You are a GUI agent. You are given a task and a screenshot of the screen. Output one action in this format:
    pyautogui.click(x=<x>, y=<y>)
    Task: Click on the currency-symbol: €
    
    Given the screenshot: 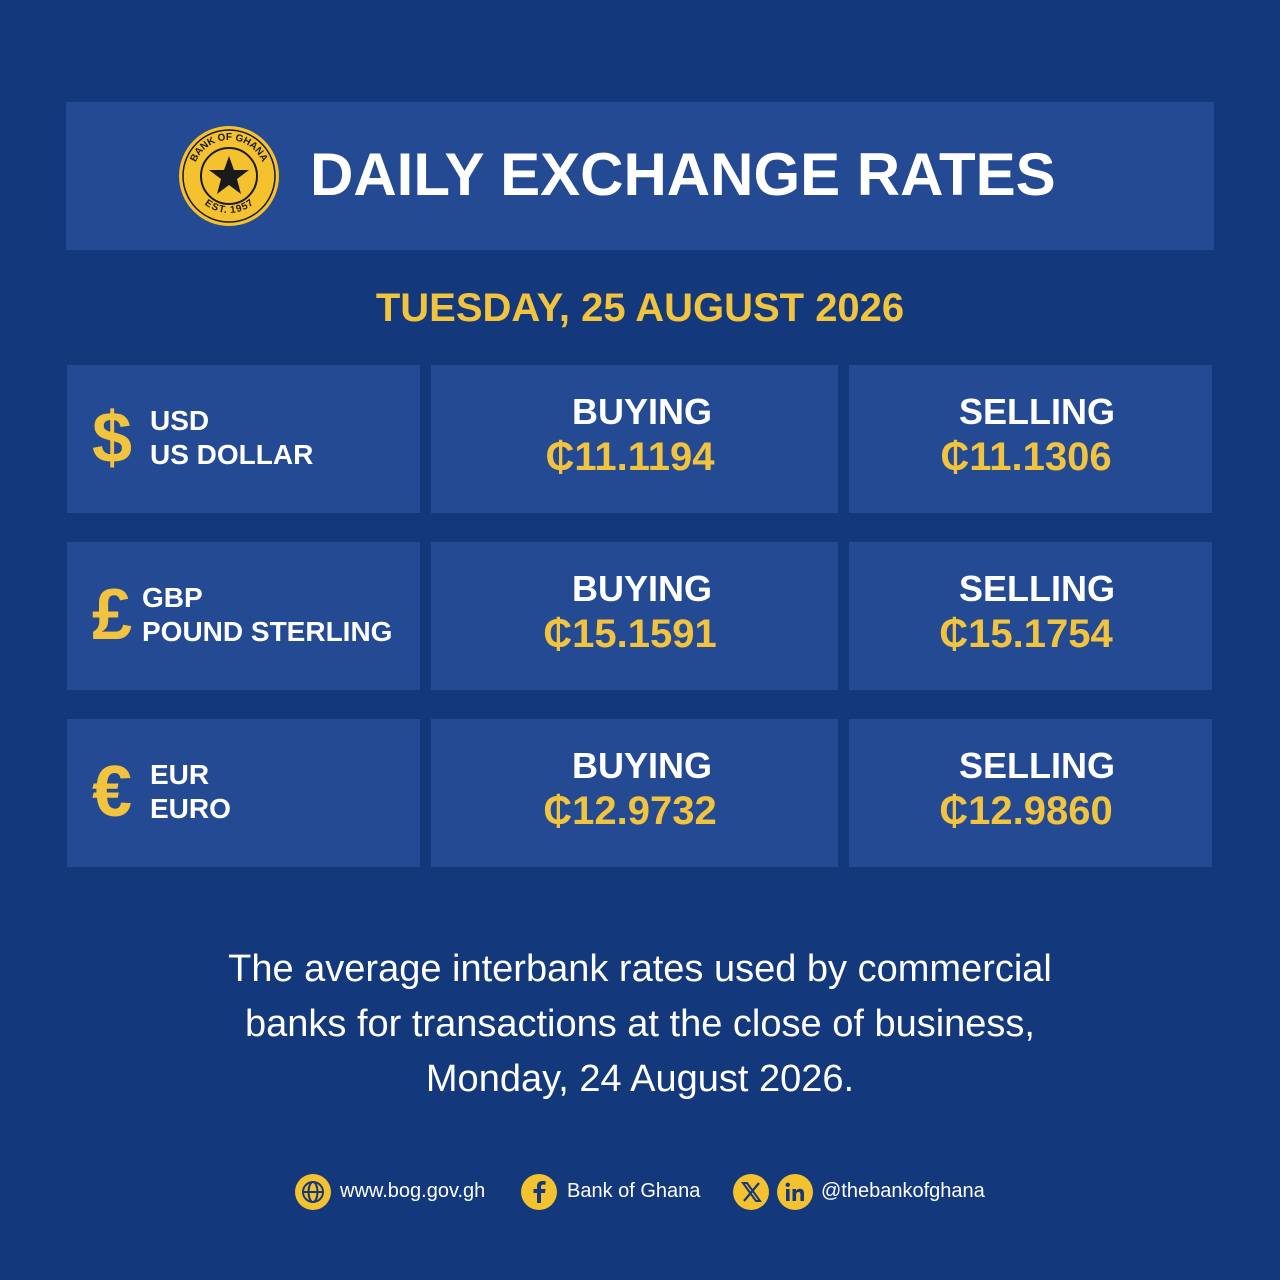 What is the action you would take?
    pyautogui.click(x=112, y=792)
    